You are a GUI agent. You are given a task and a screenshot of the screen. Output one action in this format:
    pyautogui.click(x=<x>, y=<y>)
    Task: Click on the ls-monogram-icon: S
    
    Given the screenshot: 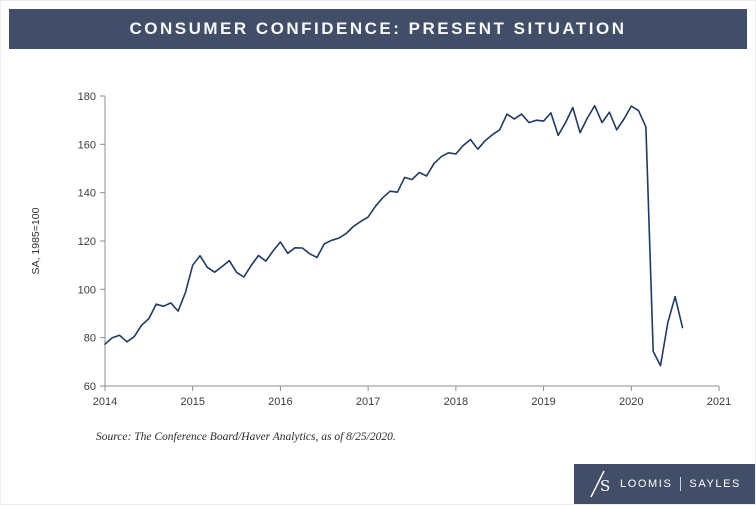 What is the action you would take?
    pyautogui.click(x=600, y=484)
    